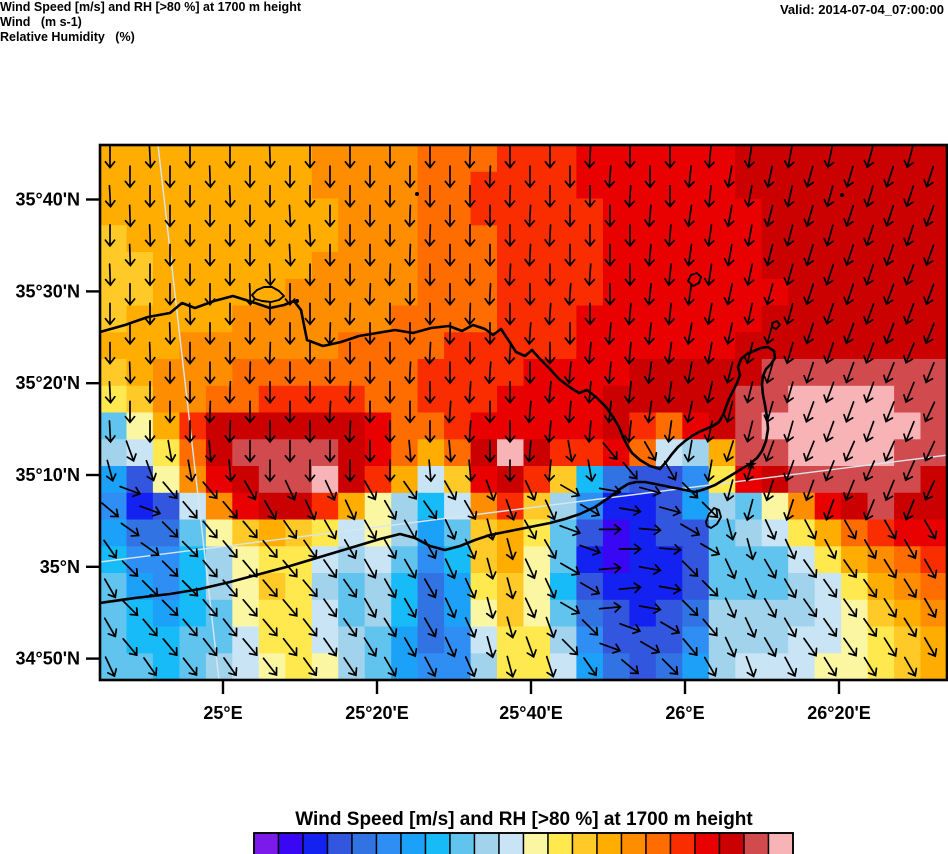  I want to click on rh-units-label: Relative Humidity (%), so click(67, 37).